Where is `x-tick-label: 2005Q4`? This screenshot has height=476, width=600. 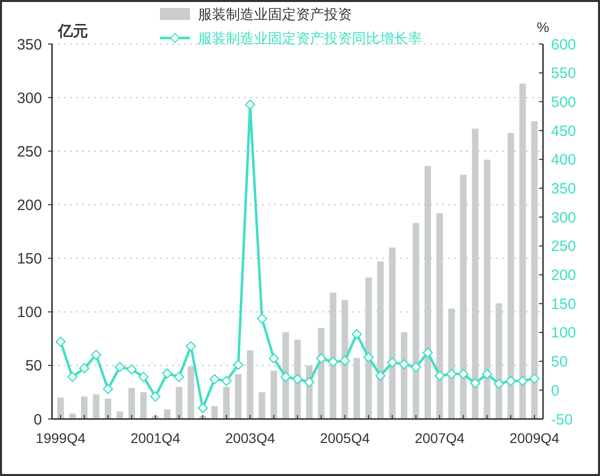
x-tick-label: 2005Q4 is located at coordinates (345, 438).